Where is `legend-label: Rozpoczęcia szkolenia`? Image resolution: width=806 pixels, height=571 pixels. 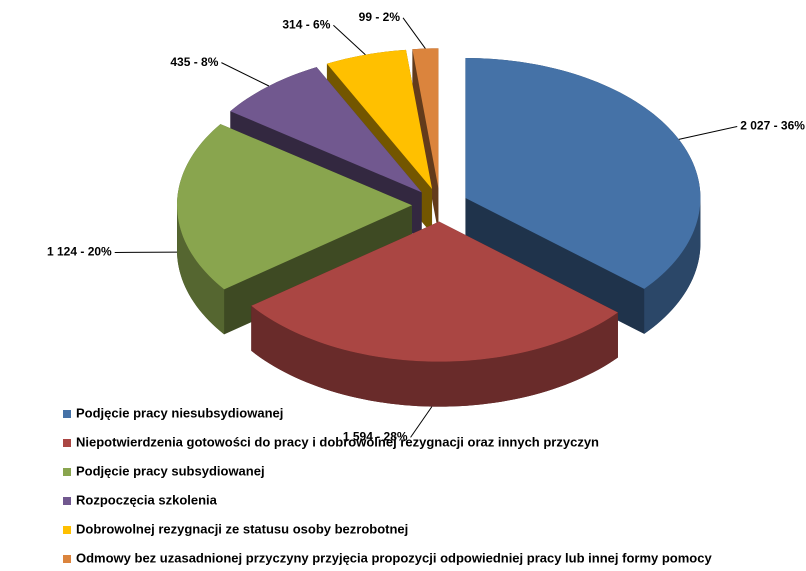 legend-label: Rozpoczęcia szkolenia is located at coordinates (147, 499).